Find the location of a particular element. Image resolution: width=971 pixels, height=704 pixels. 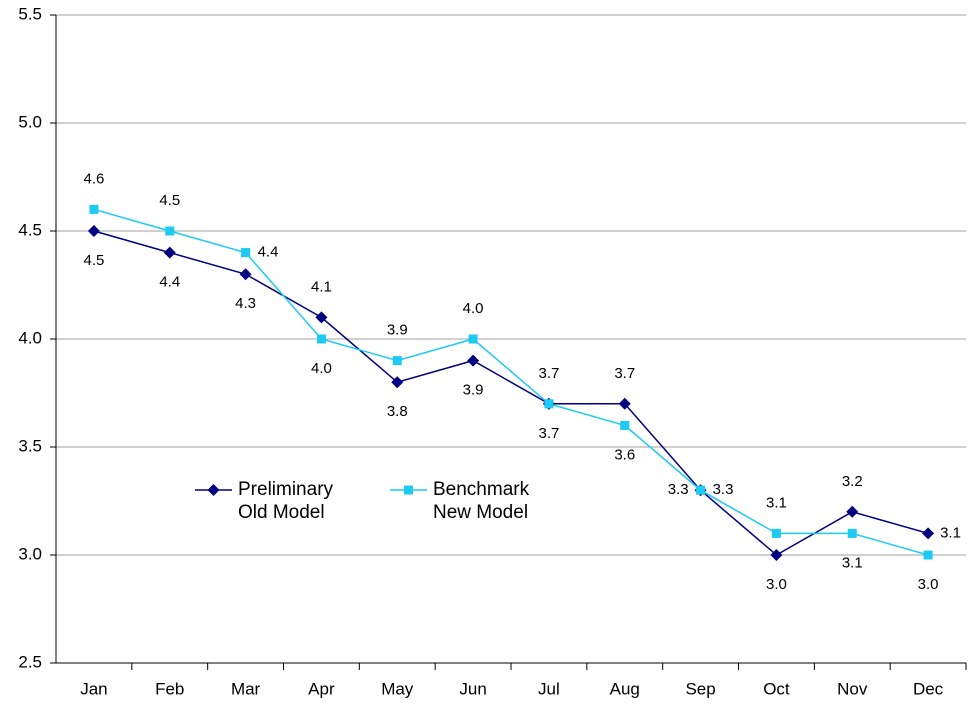

y-tick-label: 3.0 is located at coordinates (30, 553).